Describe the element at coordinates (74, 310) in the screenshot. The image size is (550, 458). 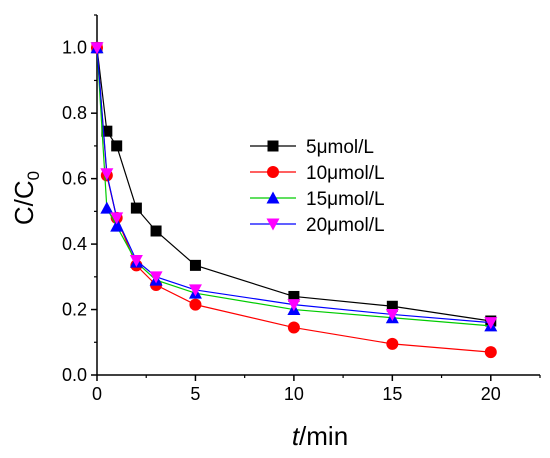
I see `y-tick-label: 0.2` at that location.